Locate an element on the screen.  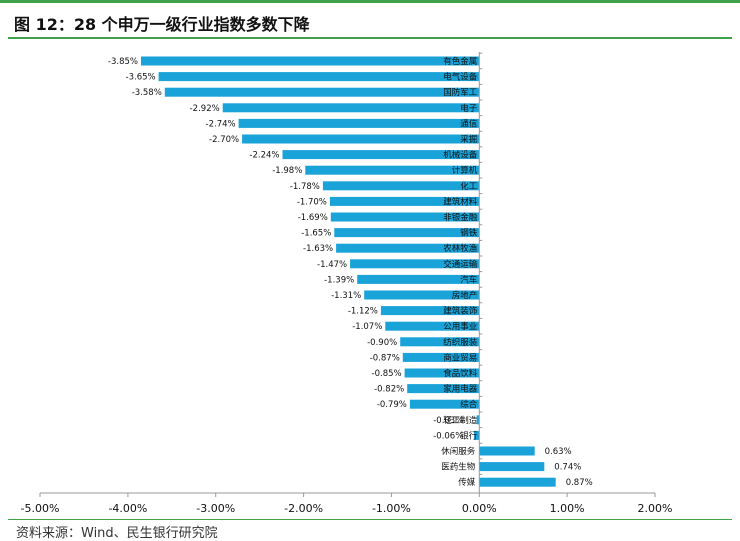
data-label: 0.87% is located at coordinates (579, 483).